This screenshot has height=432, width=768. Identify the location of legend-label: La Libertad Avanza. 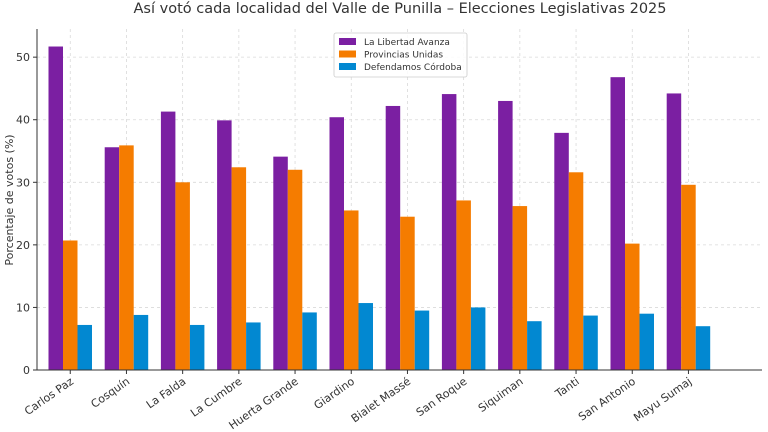
(407, 43).